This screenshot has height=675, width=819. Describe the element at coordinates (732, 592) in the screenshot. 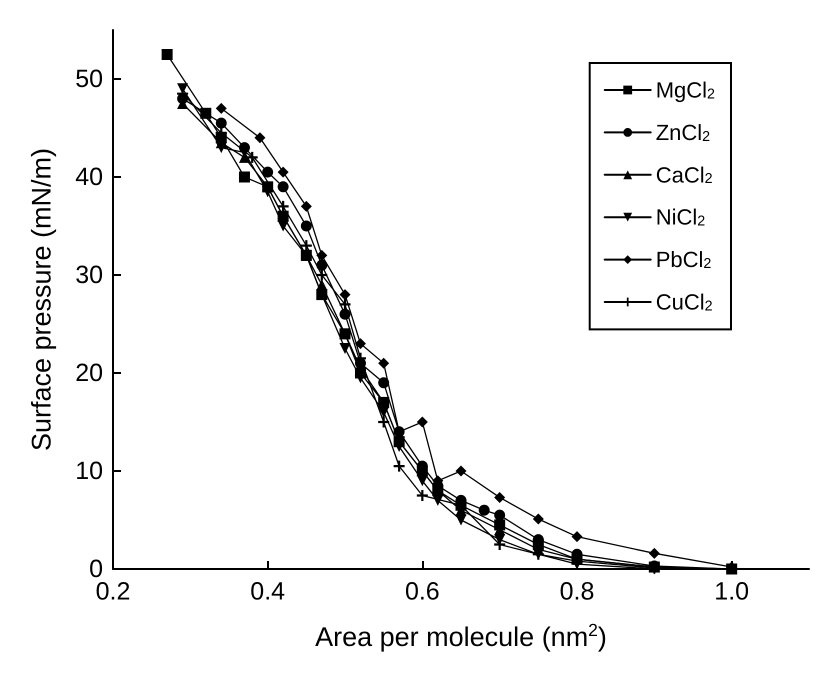

I see `x-tick-label: 1.0` at that location.